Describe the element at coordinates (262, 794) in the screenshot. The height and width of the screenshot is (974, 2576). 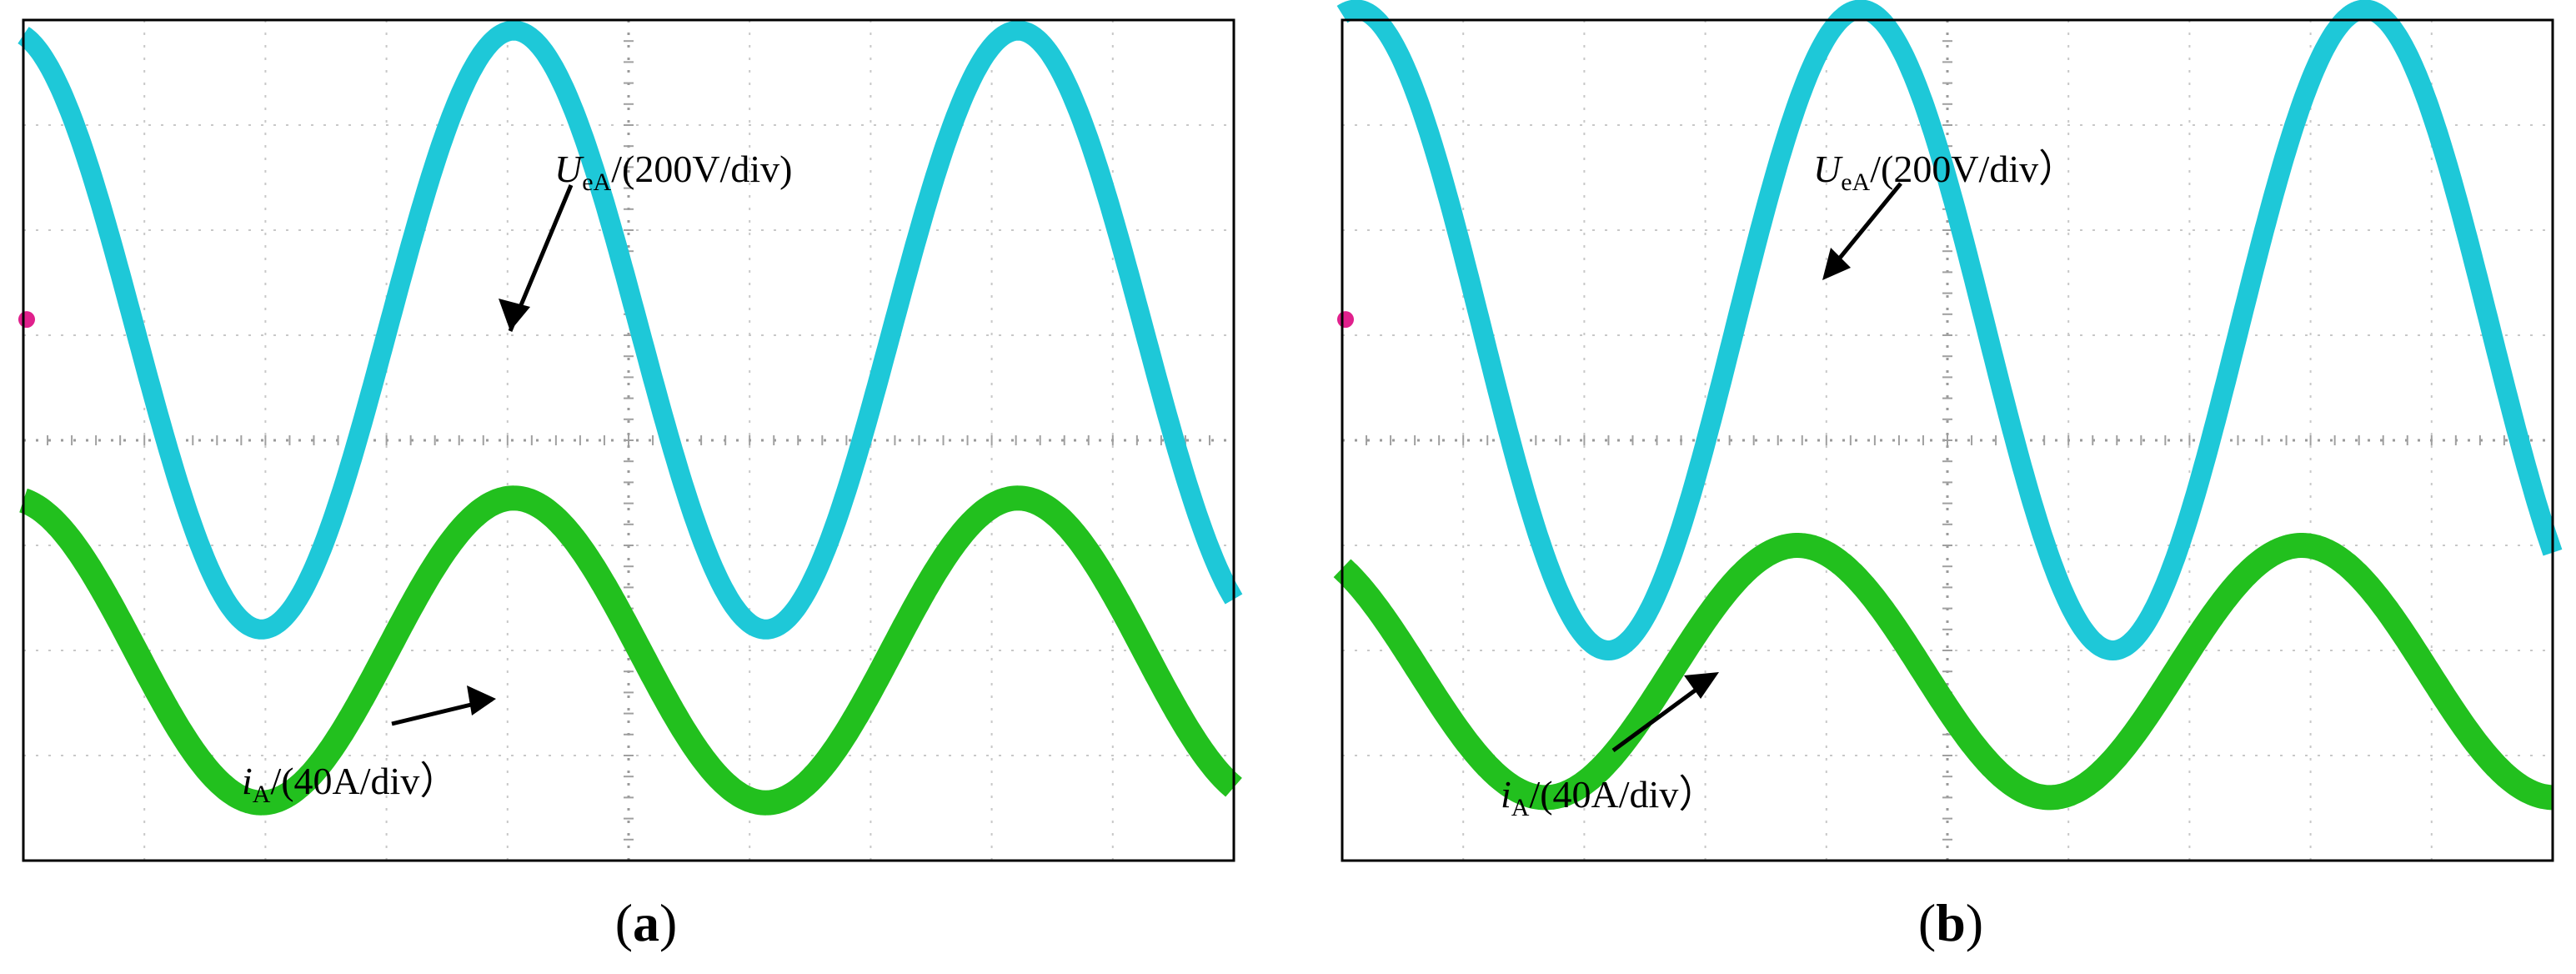
I see `current-subscript-a: A` at that location.